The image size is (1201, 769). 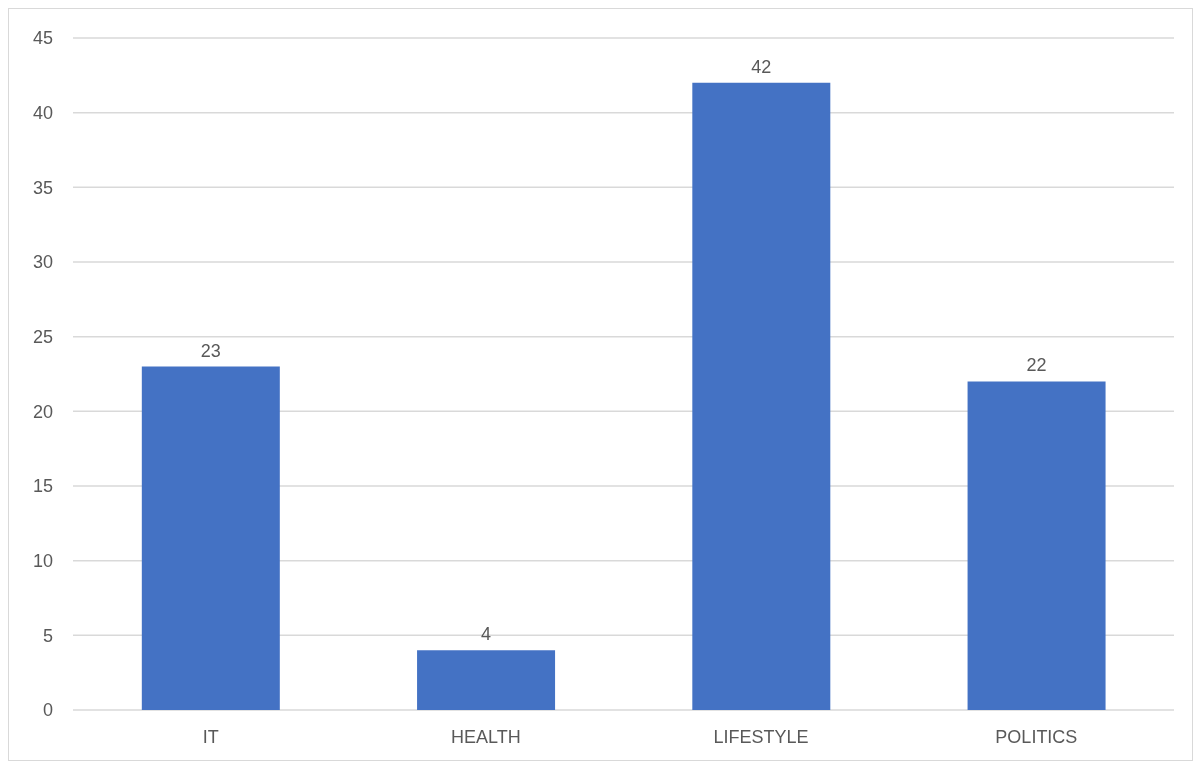 I want to click on y-tick-label: 0, so click(x=47, y=710).